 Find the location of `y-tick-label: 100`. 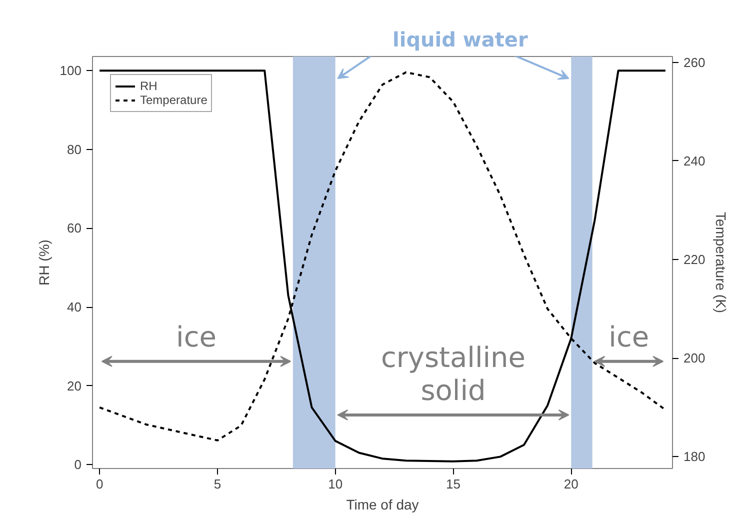

y-tick-label: 100 is located at coordinates (71, 70).